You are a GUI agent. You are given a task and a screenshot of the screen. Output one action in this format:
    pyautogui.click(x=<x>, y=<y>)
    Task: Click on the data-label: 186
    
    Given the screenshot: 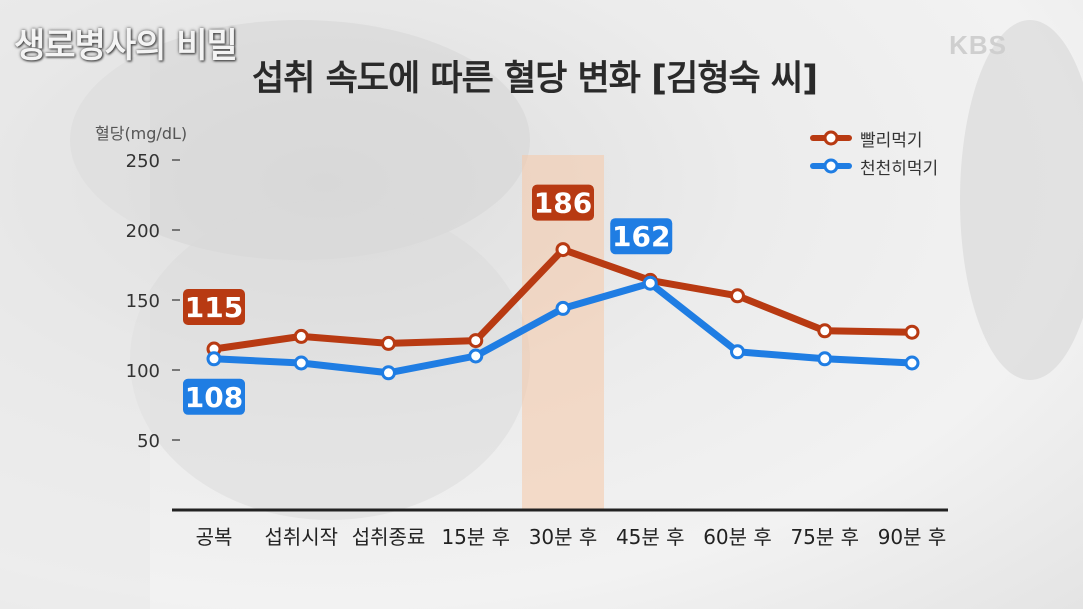 What is the action you would take?
    pyautogui.click(x=563, y=203)
    